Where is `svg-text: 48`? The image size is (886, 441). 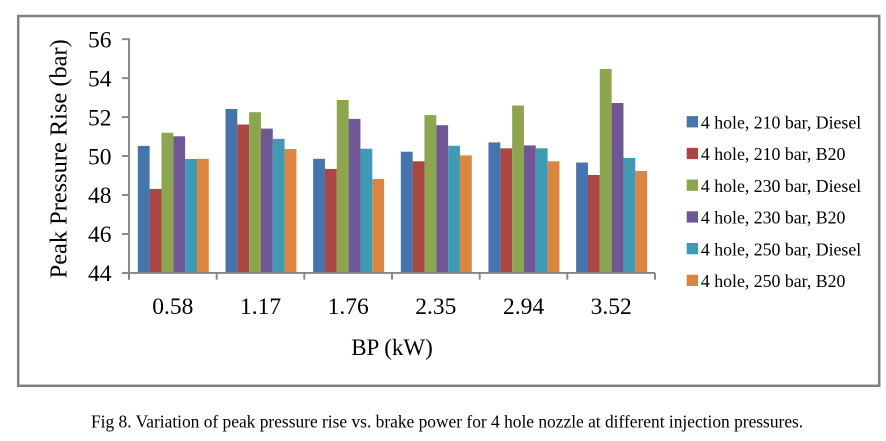
svg-text: 48 is located at coordinates (100, 196).